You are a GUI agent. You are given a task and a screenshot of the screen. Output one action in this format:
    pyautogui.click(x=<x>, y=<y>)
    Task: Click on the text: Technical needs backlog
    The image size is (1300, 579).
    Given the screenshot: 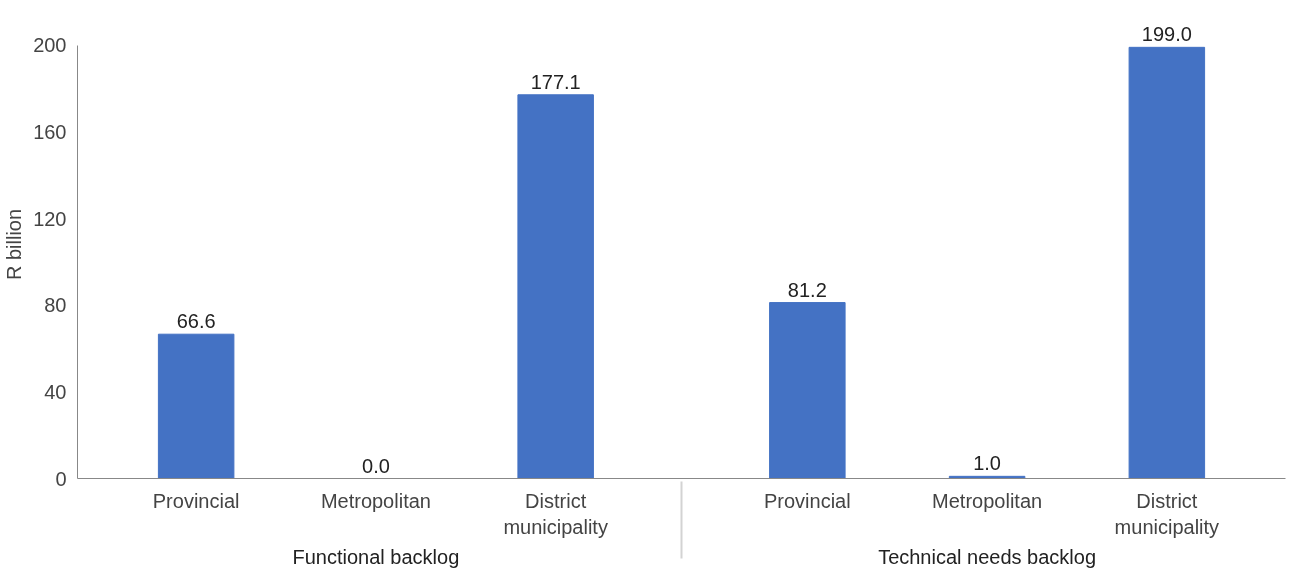 What is the action you would take?
    pyautogui.click(x=987, y=556)
    